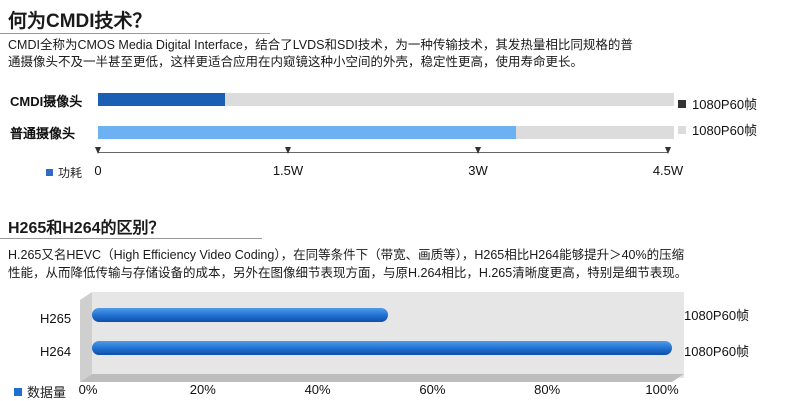 Image resolution: width=798 pixels, height=401 pixels. I want to click on axis-legend-power: 功耗, so click(64, 172).